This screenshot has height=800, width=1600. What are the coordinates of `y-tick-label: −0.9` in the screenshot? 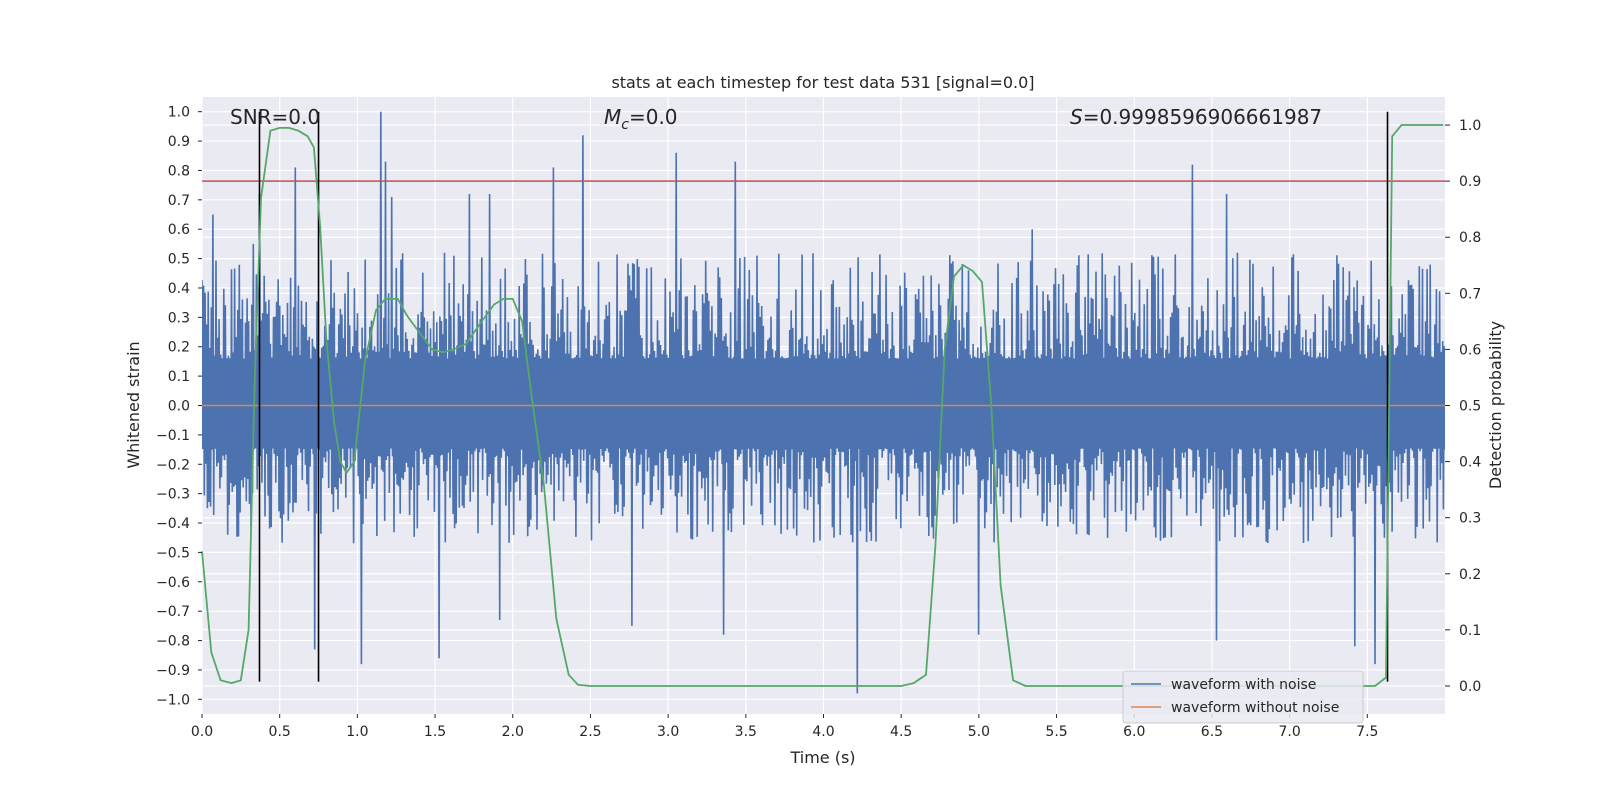 It's located at (173, 671).